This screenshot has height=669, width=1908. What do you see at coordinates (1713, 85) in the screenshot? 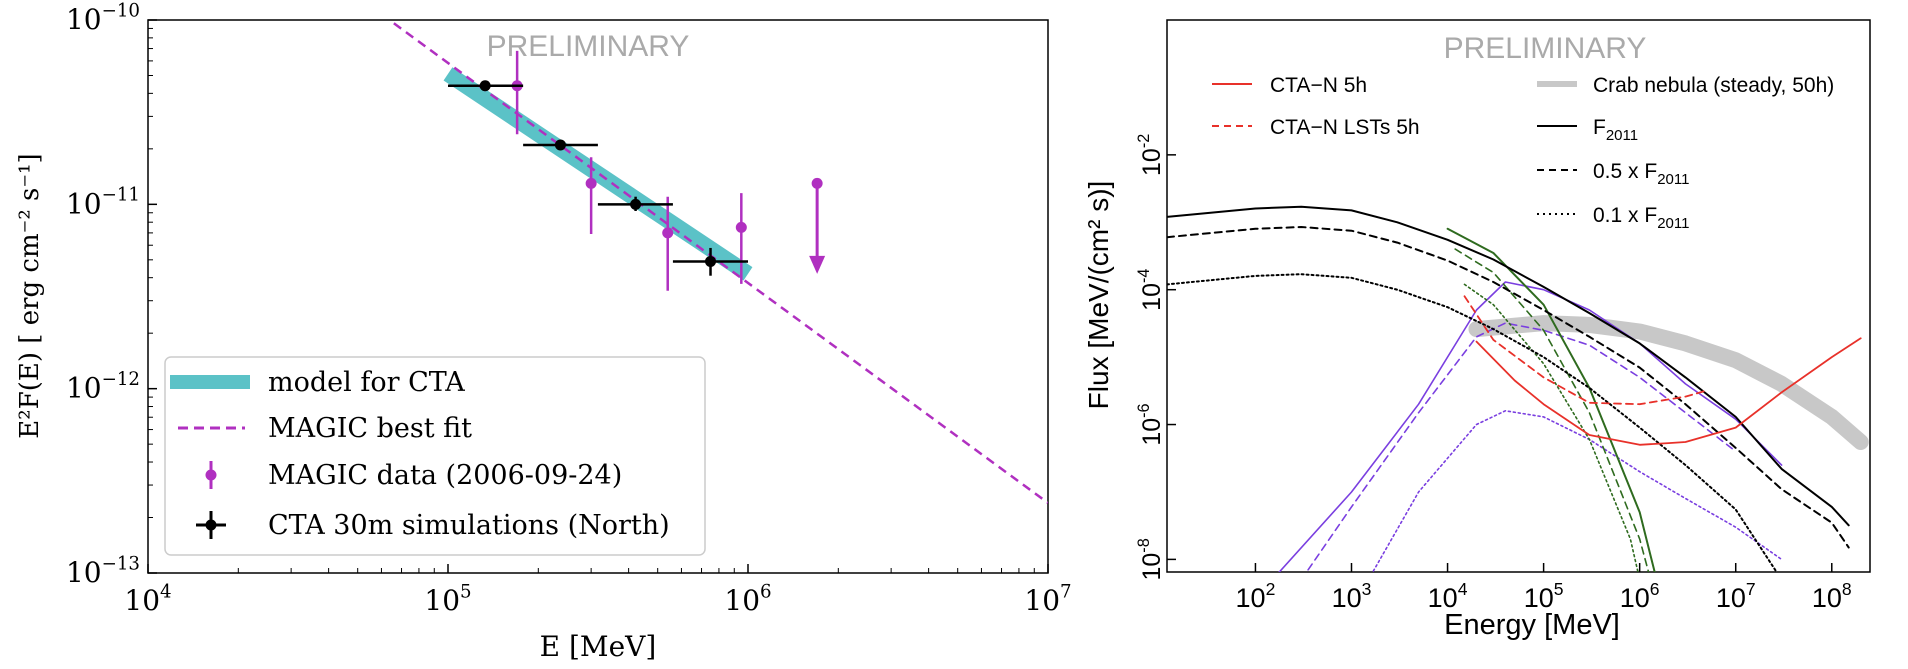
I see `legend-label-crab: Crab nebula (steady, 50h)` at bounding box center [1713, 85].